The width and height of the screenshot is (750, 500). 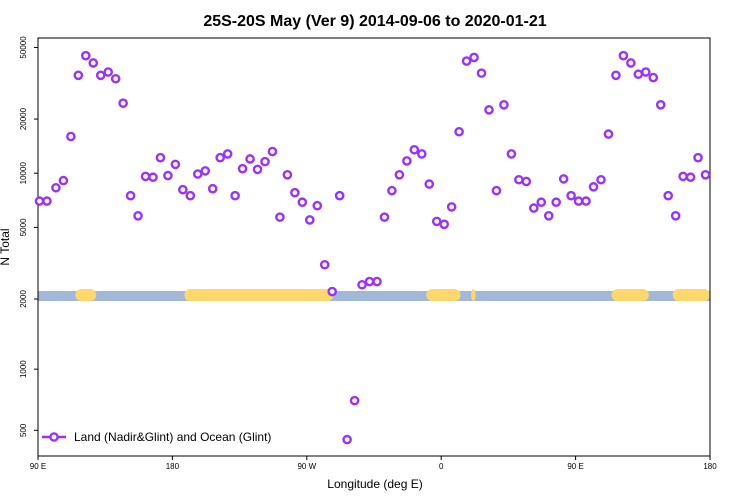 I want to click on ocean-strip, so click(x=374, y=296).